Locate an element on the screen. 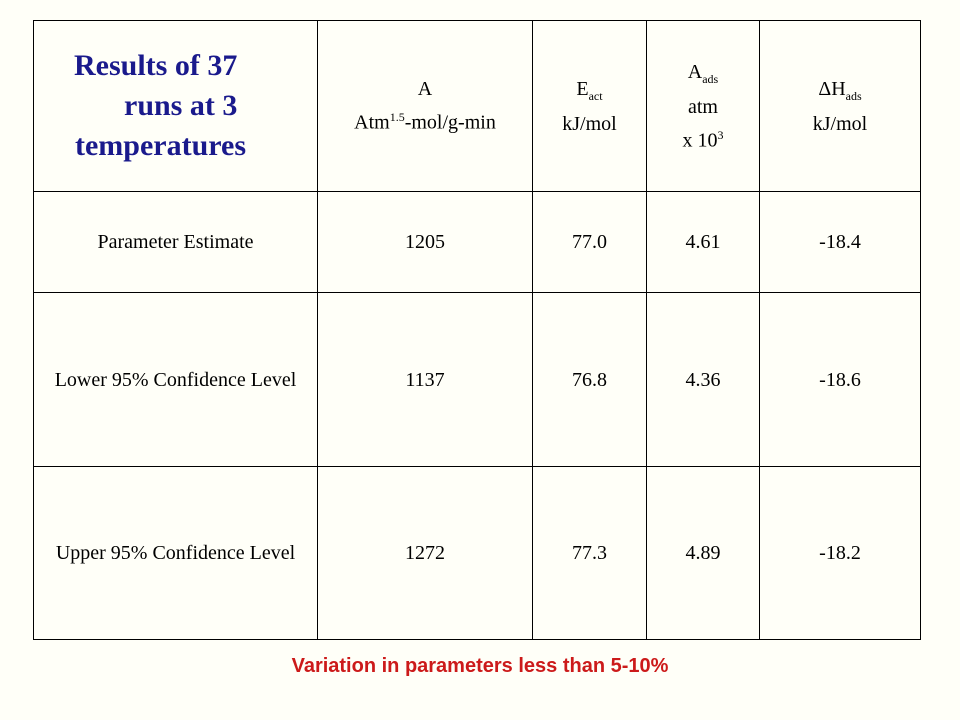 This screenshot has width=960, height=720. column-header-aads-scale: x 10 is located at coordinates (700, 140).